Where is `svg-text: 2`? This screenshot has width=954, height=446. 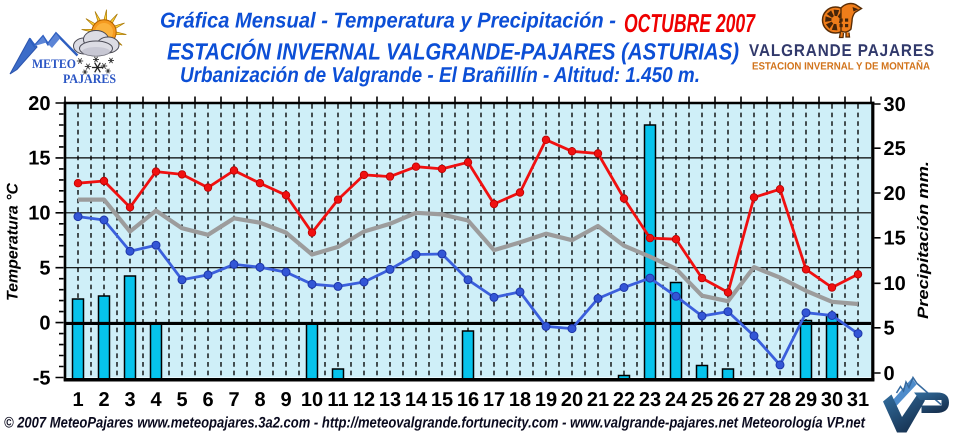 svg-text: 2 is located at coordinates (103, 400).